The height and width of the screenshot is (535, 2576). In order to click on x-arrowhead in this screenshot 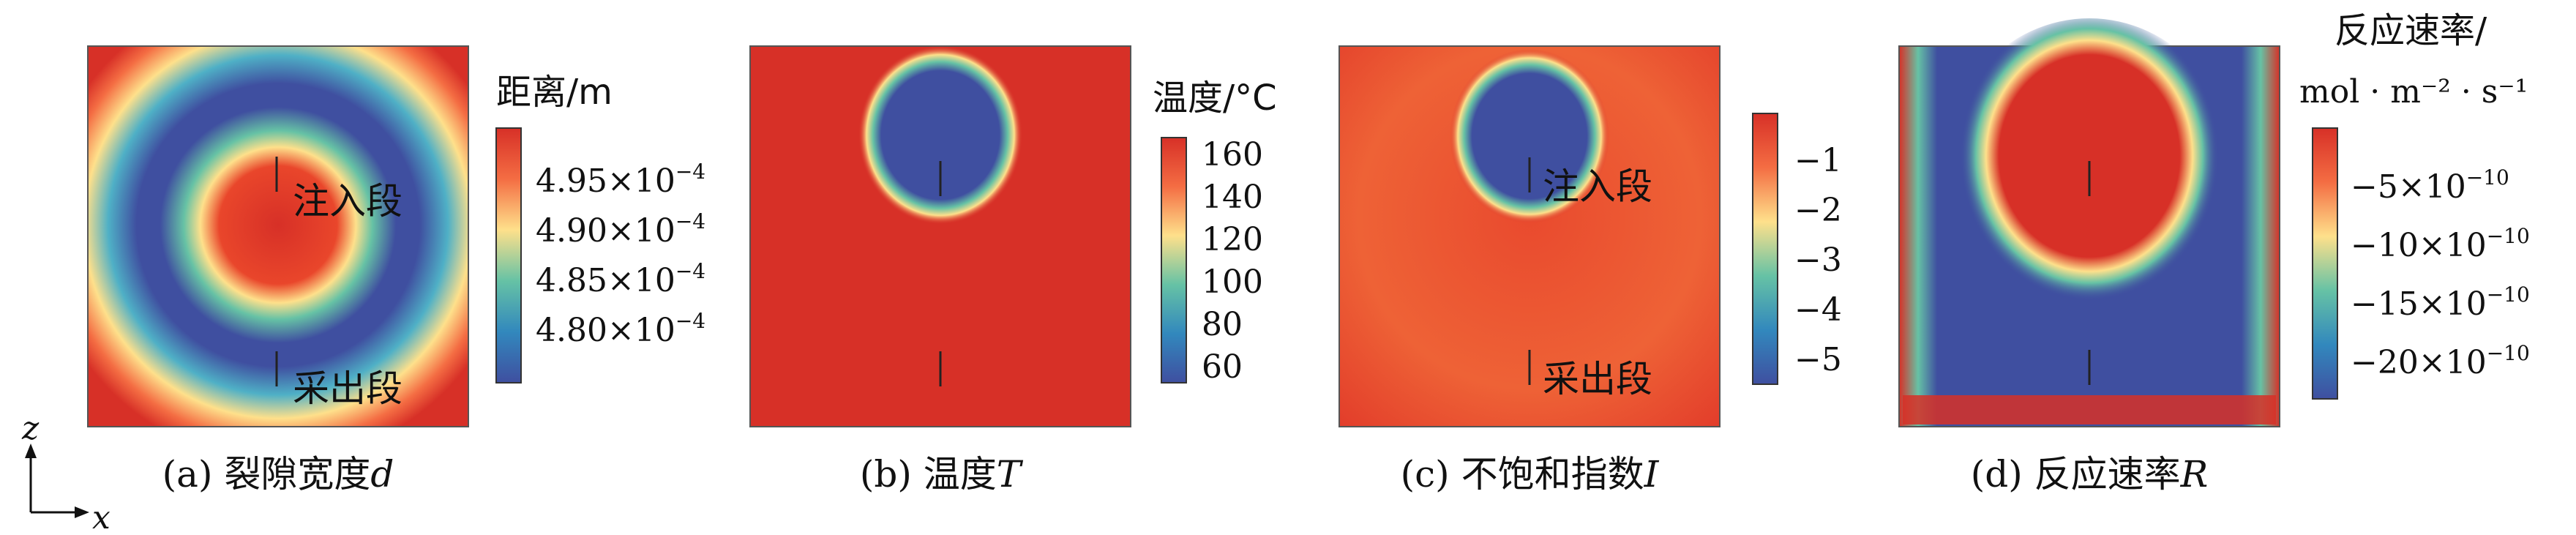, I will do `click(82, 512)`.